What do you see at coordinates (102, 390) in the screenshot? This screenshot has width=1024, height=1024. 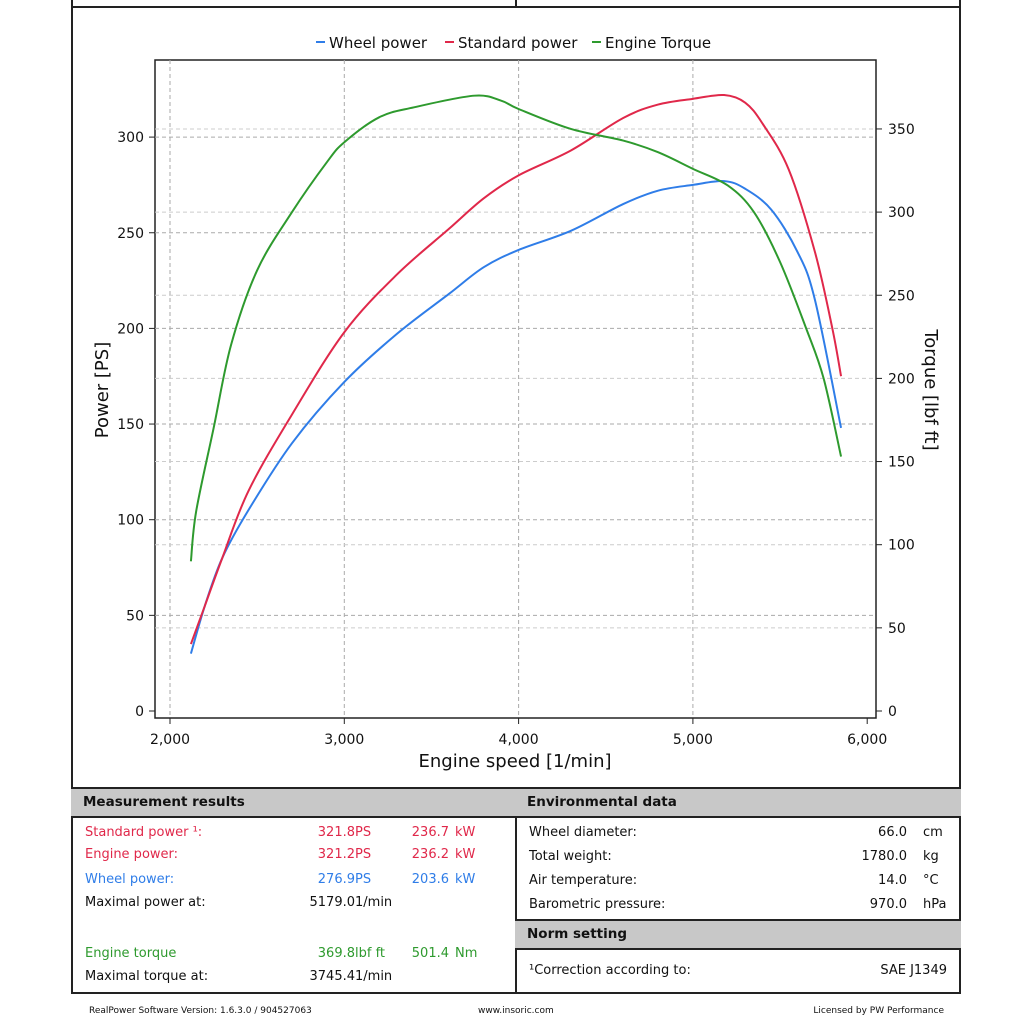 I see `y-axis-label: Power [PS]` at bounding box center [102, 390].